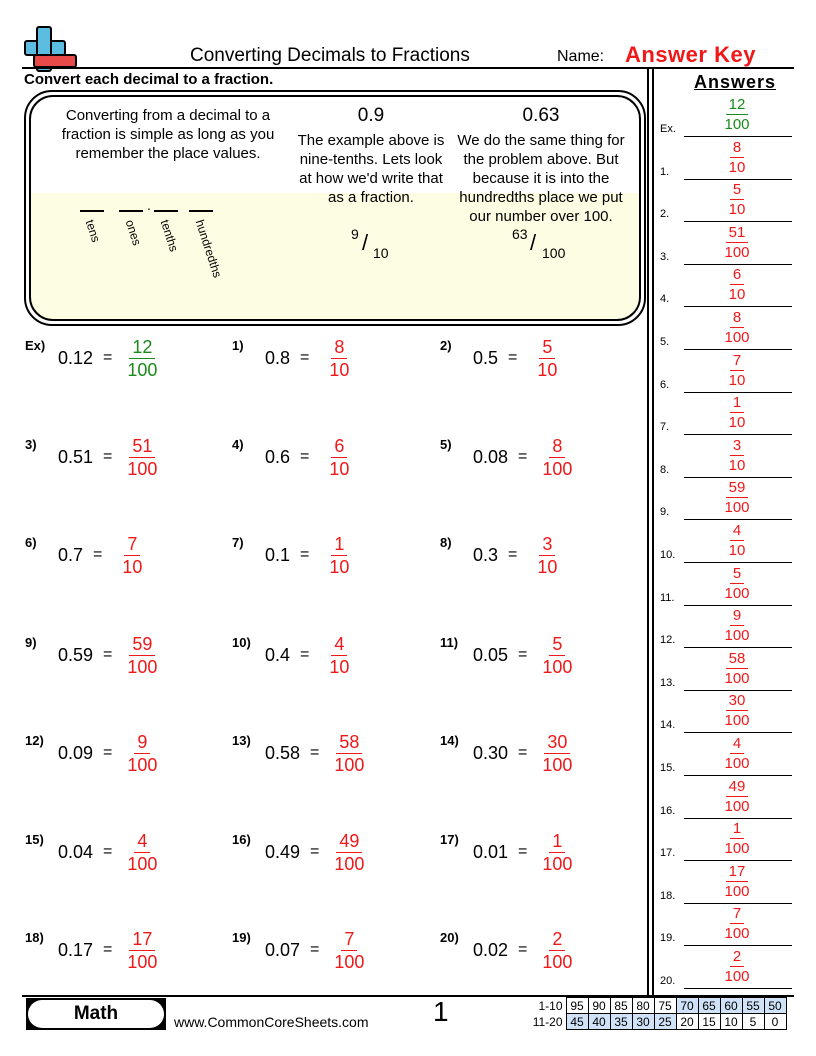  What do you see at coordinates (142, 742) in the screenshot?
I see `numerator: 9` at bounding box center [142, 742].